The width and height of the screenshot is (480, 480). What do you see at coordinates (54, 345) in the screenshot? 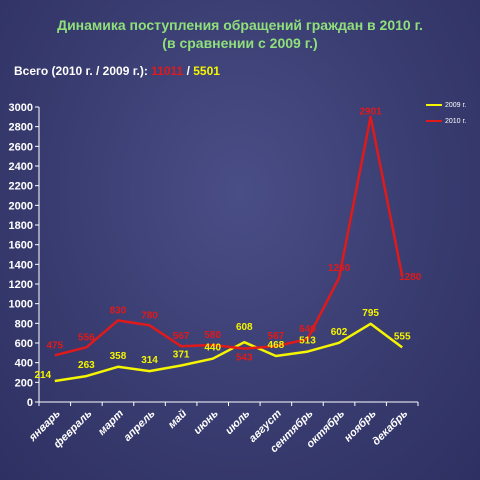
I see `data-label-2010: 475` at bounding box center [54, 345].